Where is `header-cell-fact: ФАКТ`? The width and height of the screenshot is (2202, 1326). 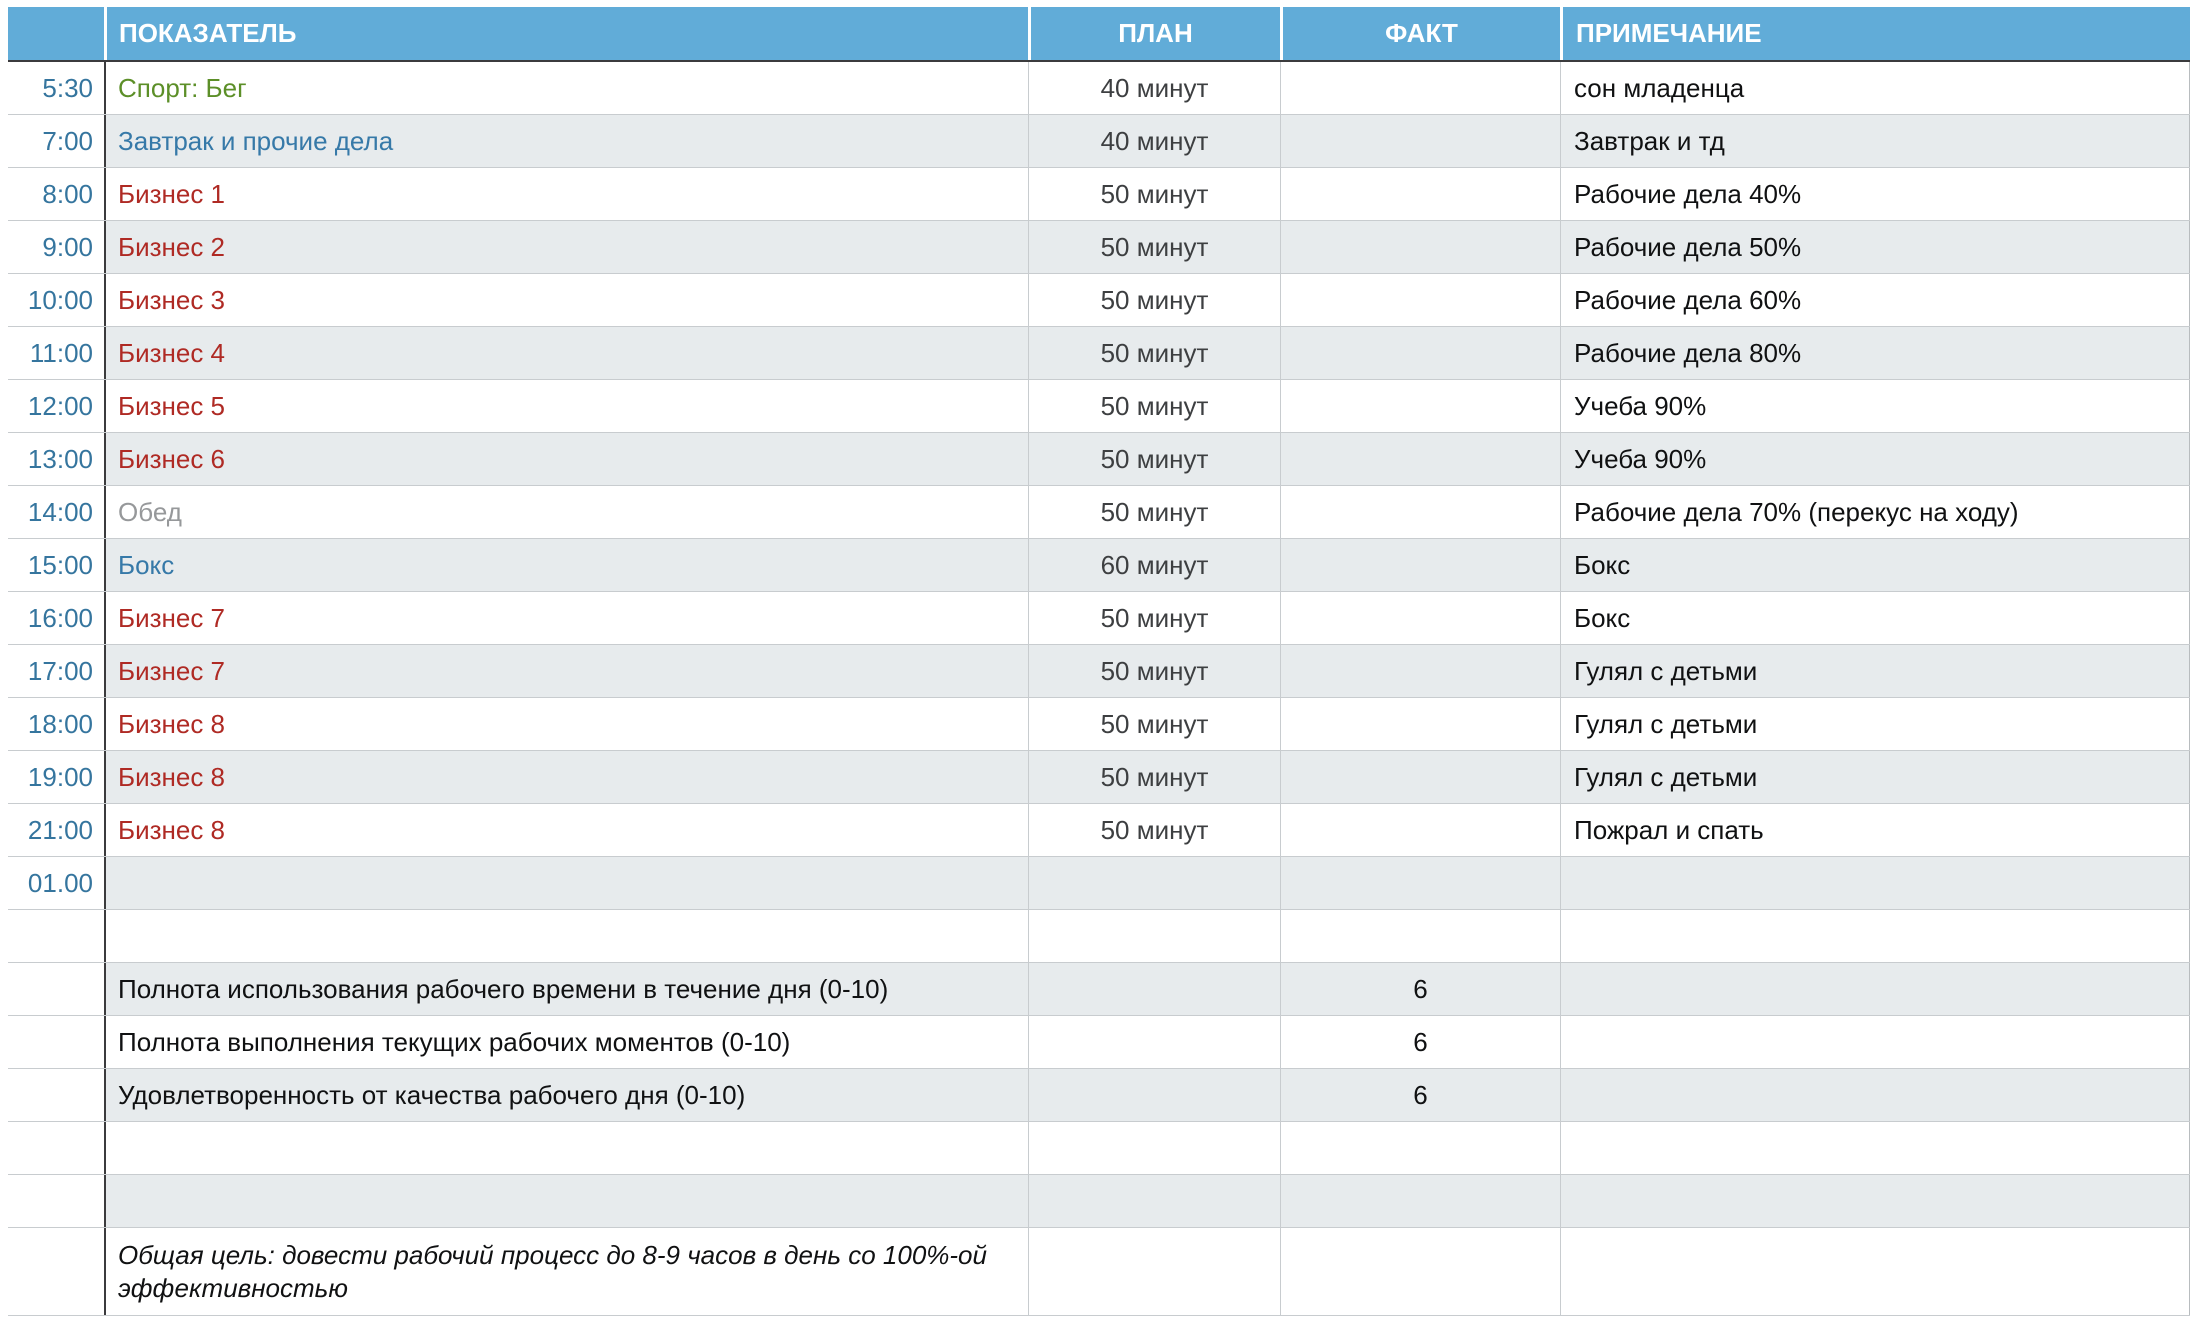 header-cell-fact: ФАКТ is located at coordinates (1420, 33).